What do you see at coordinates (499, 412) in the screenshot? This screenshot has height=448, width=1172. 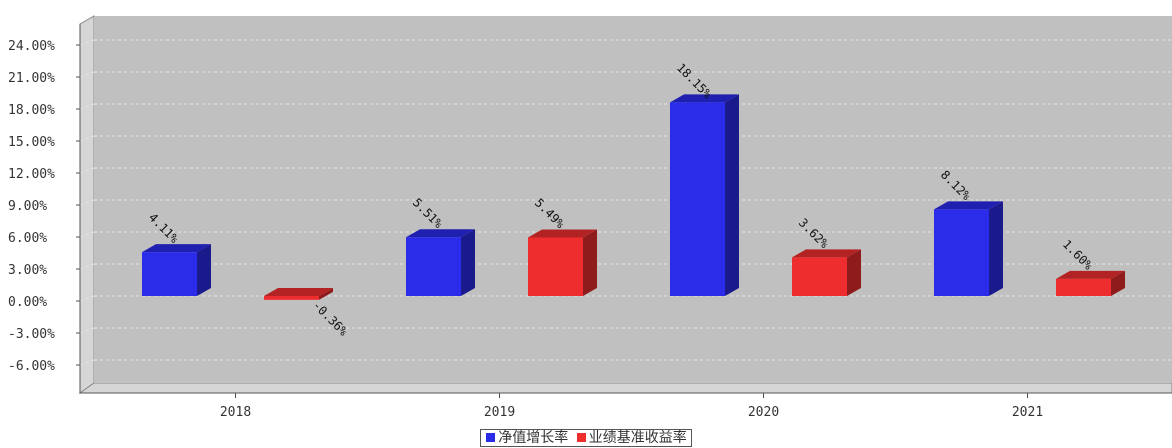 I see `x-tick-label: 2019` at bounding box center [499, 412].